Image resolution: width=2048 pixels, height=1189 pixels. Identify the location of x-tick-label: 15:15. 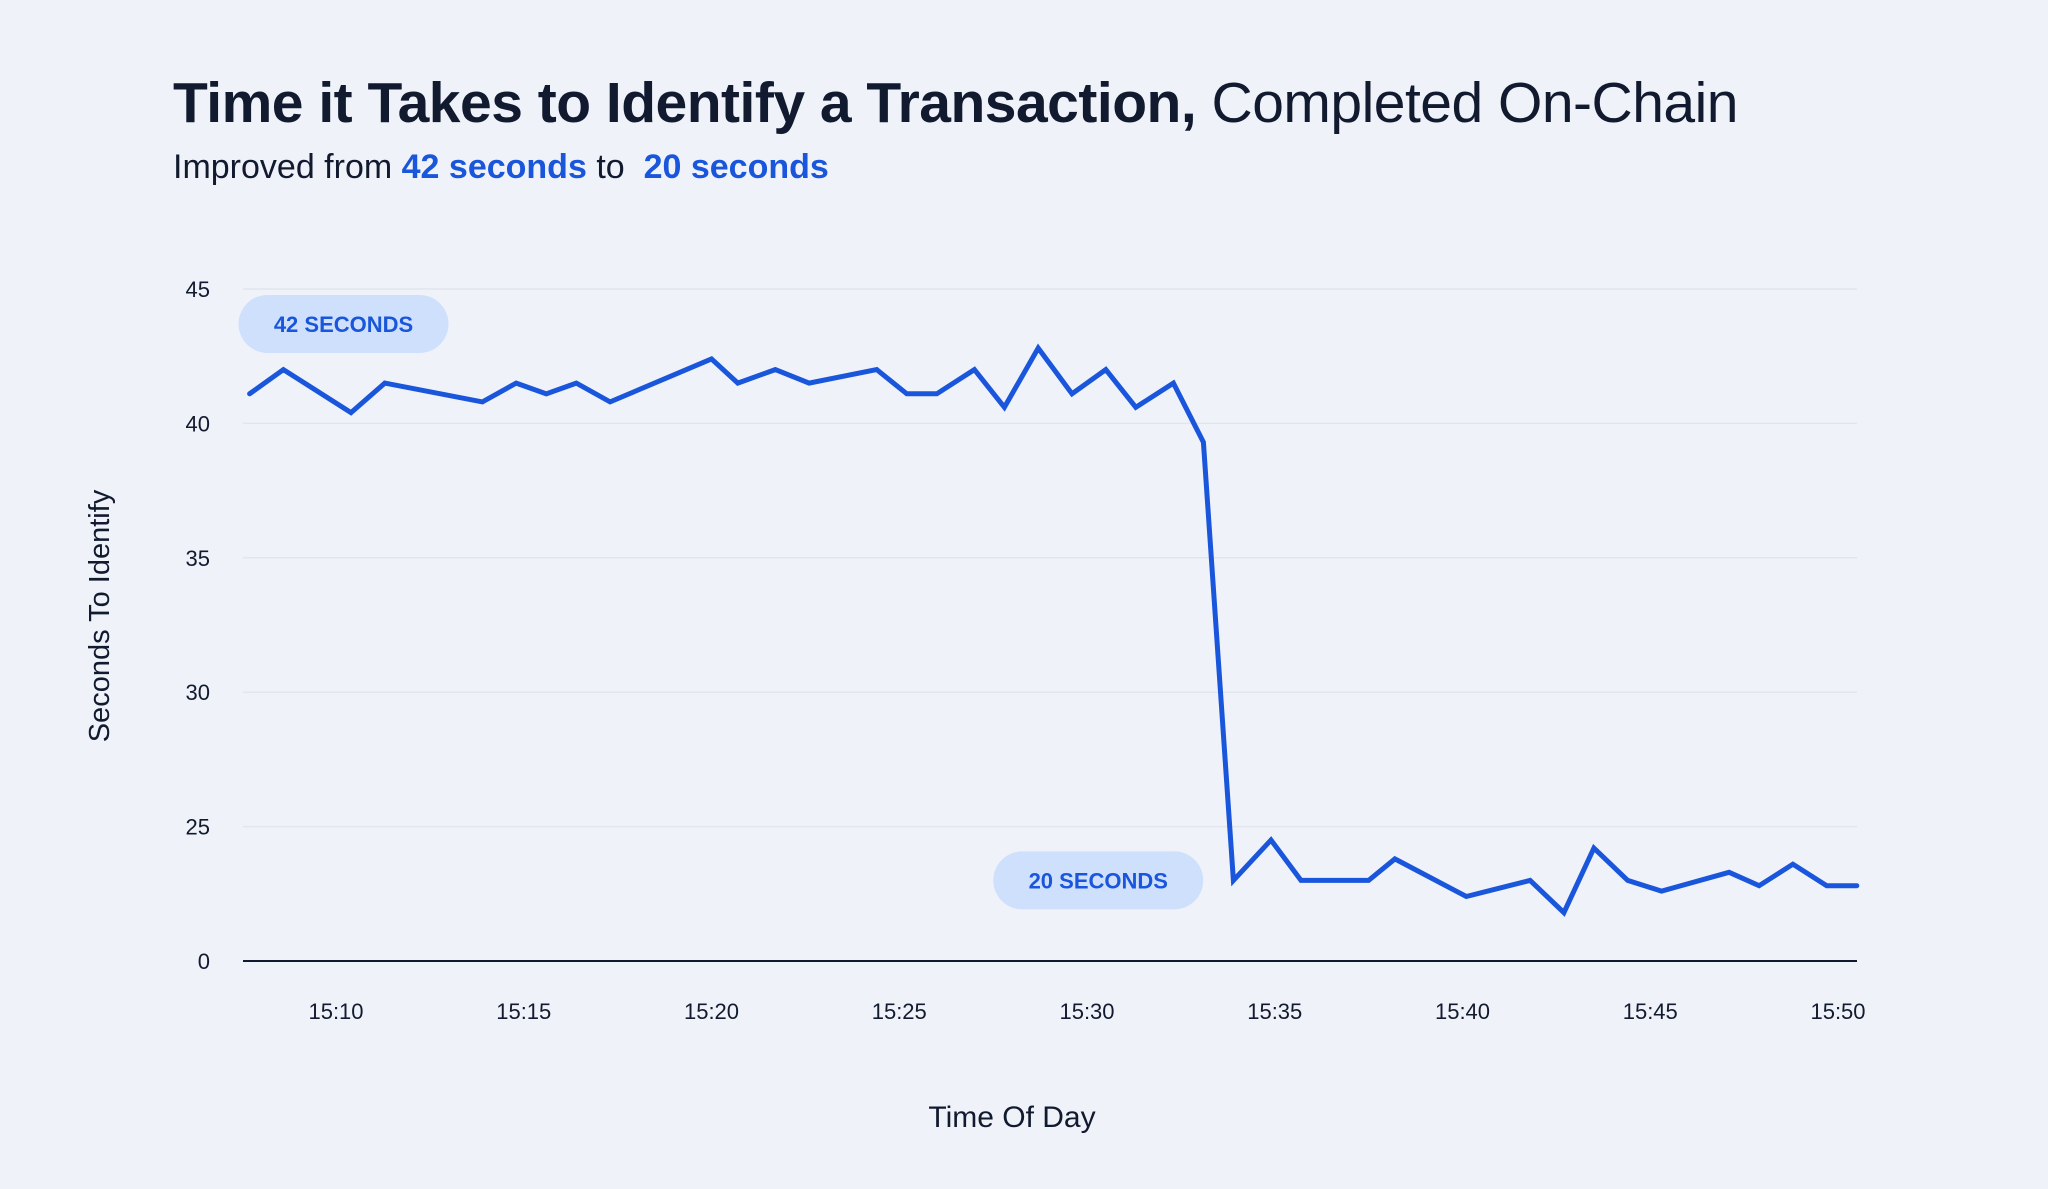
(523, 1011).